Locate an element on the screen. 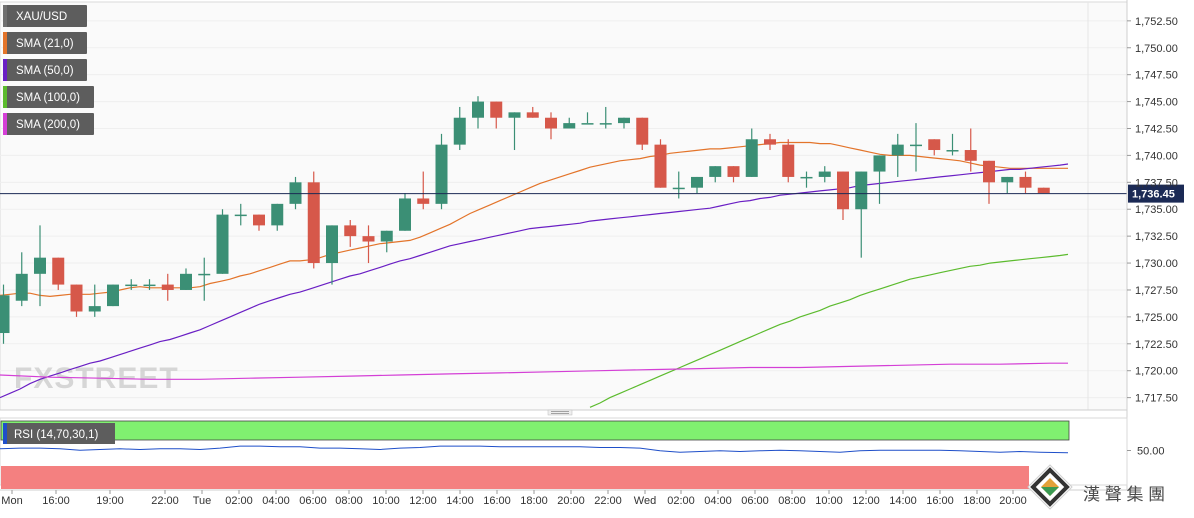  legend-item: SMA (50,0) is located at coordinates (45, 70).